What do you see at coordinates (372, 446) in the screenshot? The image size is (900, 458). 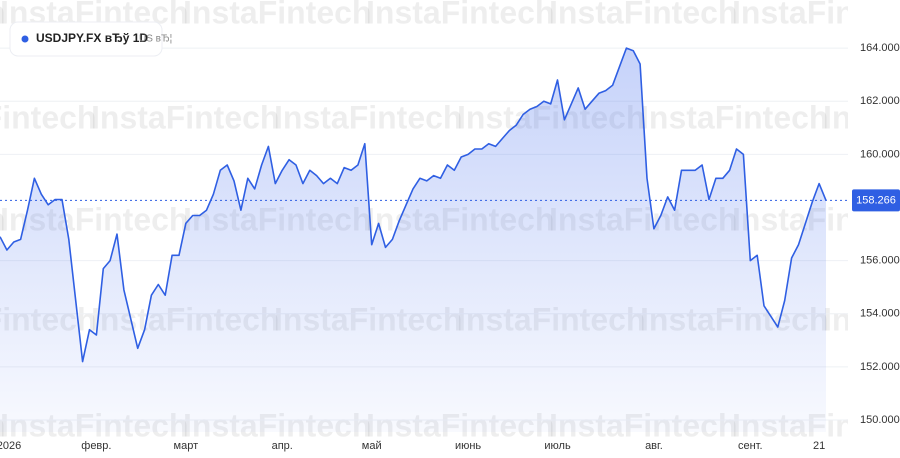 I see `x-tick-label: май` at bounding box center [372, 446].